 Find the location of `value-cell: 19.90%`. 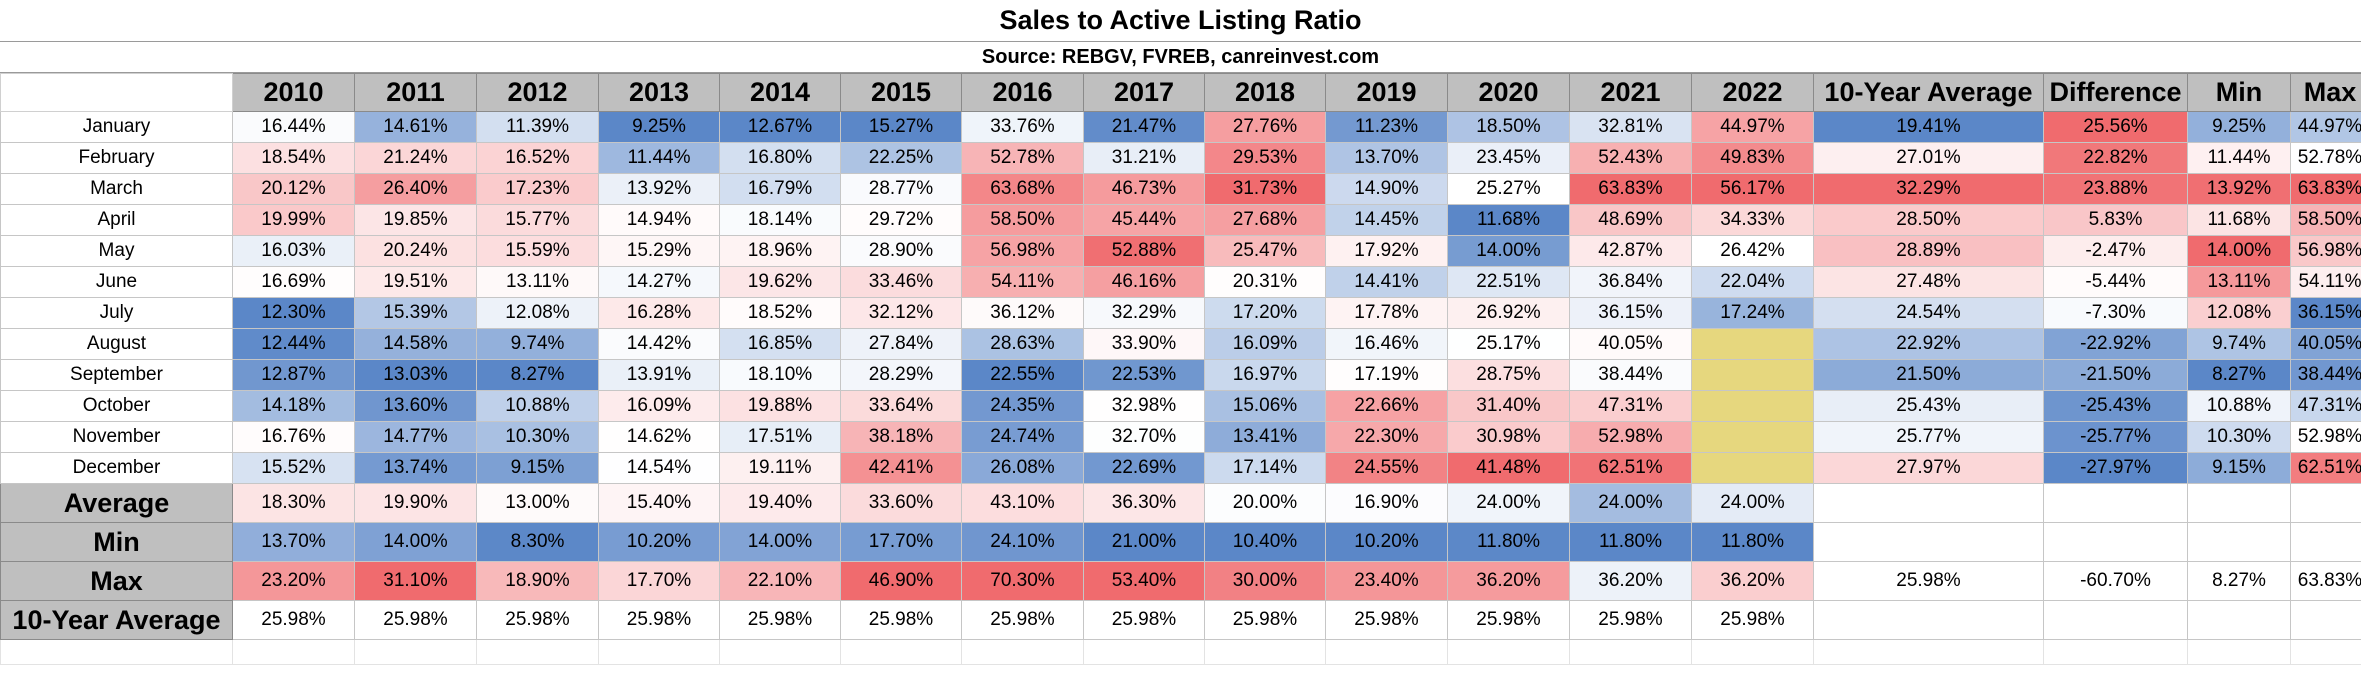

value-cell: 19.90% is located at coordinates (415, 503).